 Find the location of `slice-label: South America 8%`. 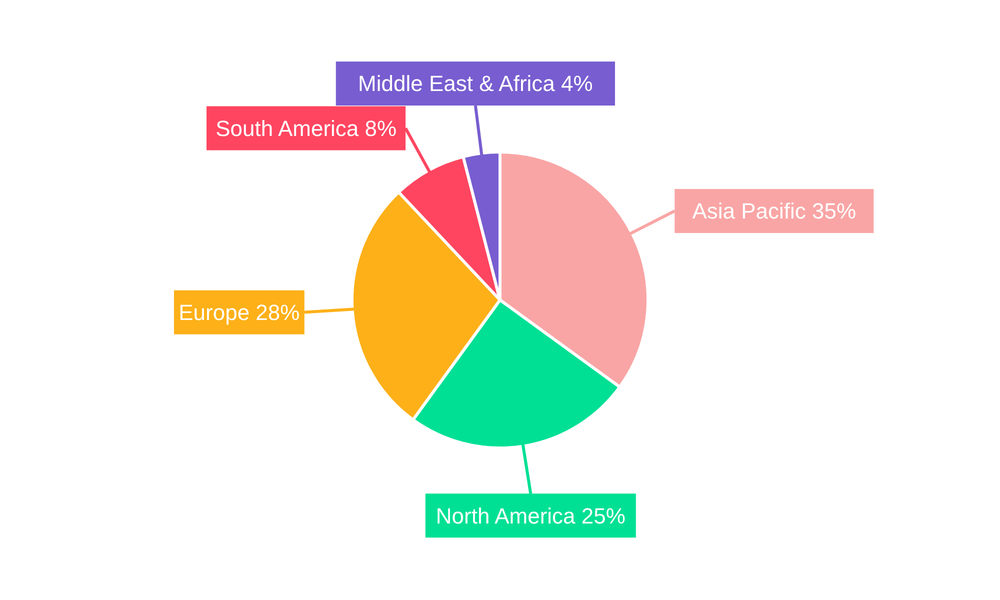

slice-label: South America 8% is located at coordinates (306, 128).